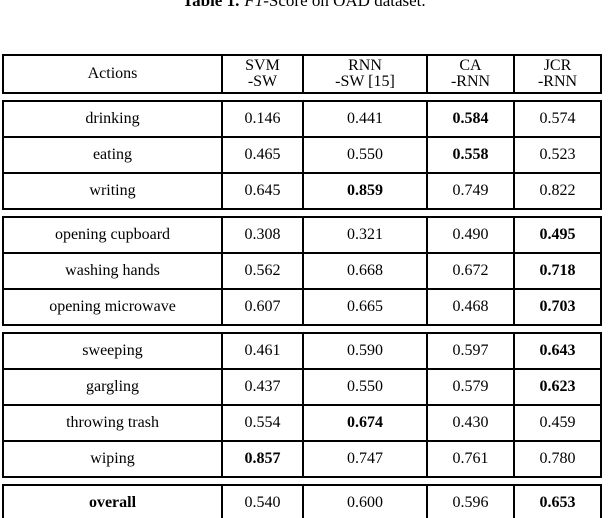  What do you see at coordinates (364, 271) in the screenshot?
I see `score-cell: 0.668` at bounding box center [364, 271].